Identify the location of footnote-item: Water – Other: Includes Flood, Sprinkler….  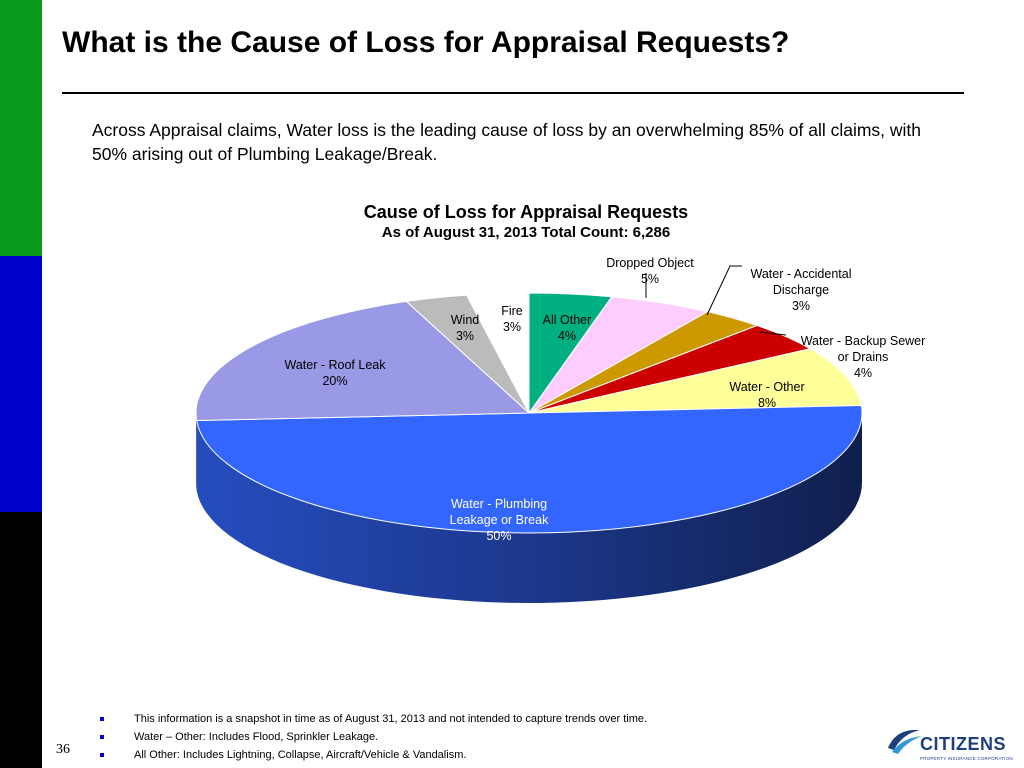
(373, 737).